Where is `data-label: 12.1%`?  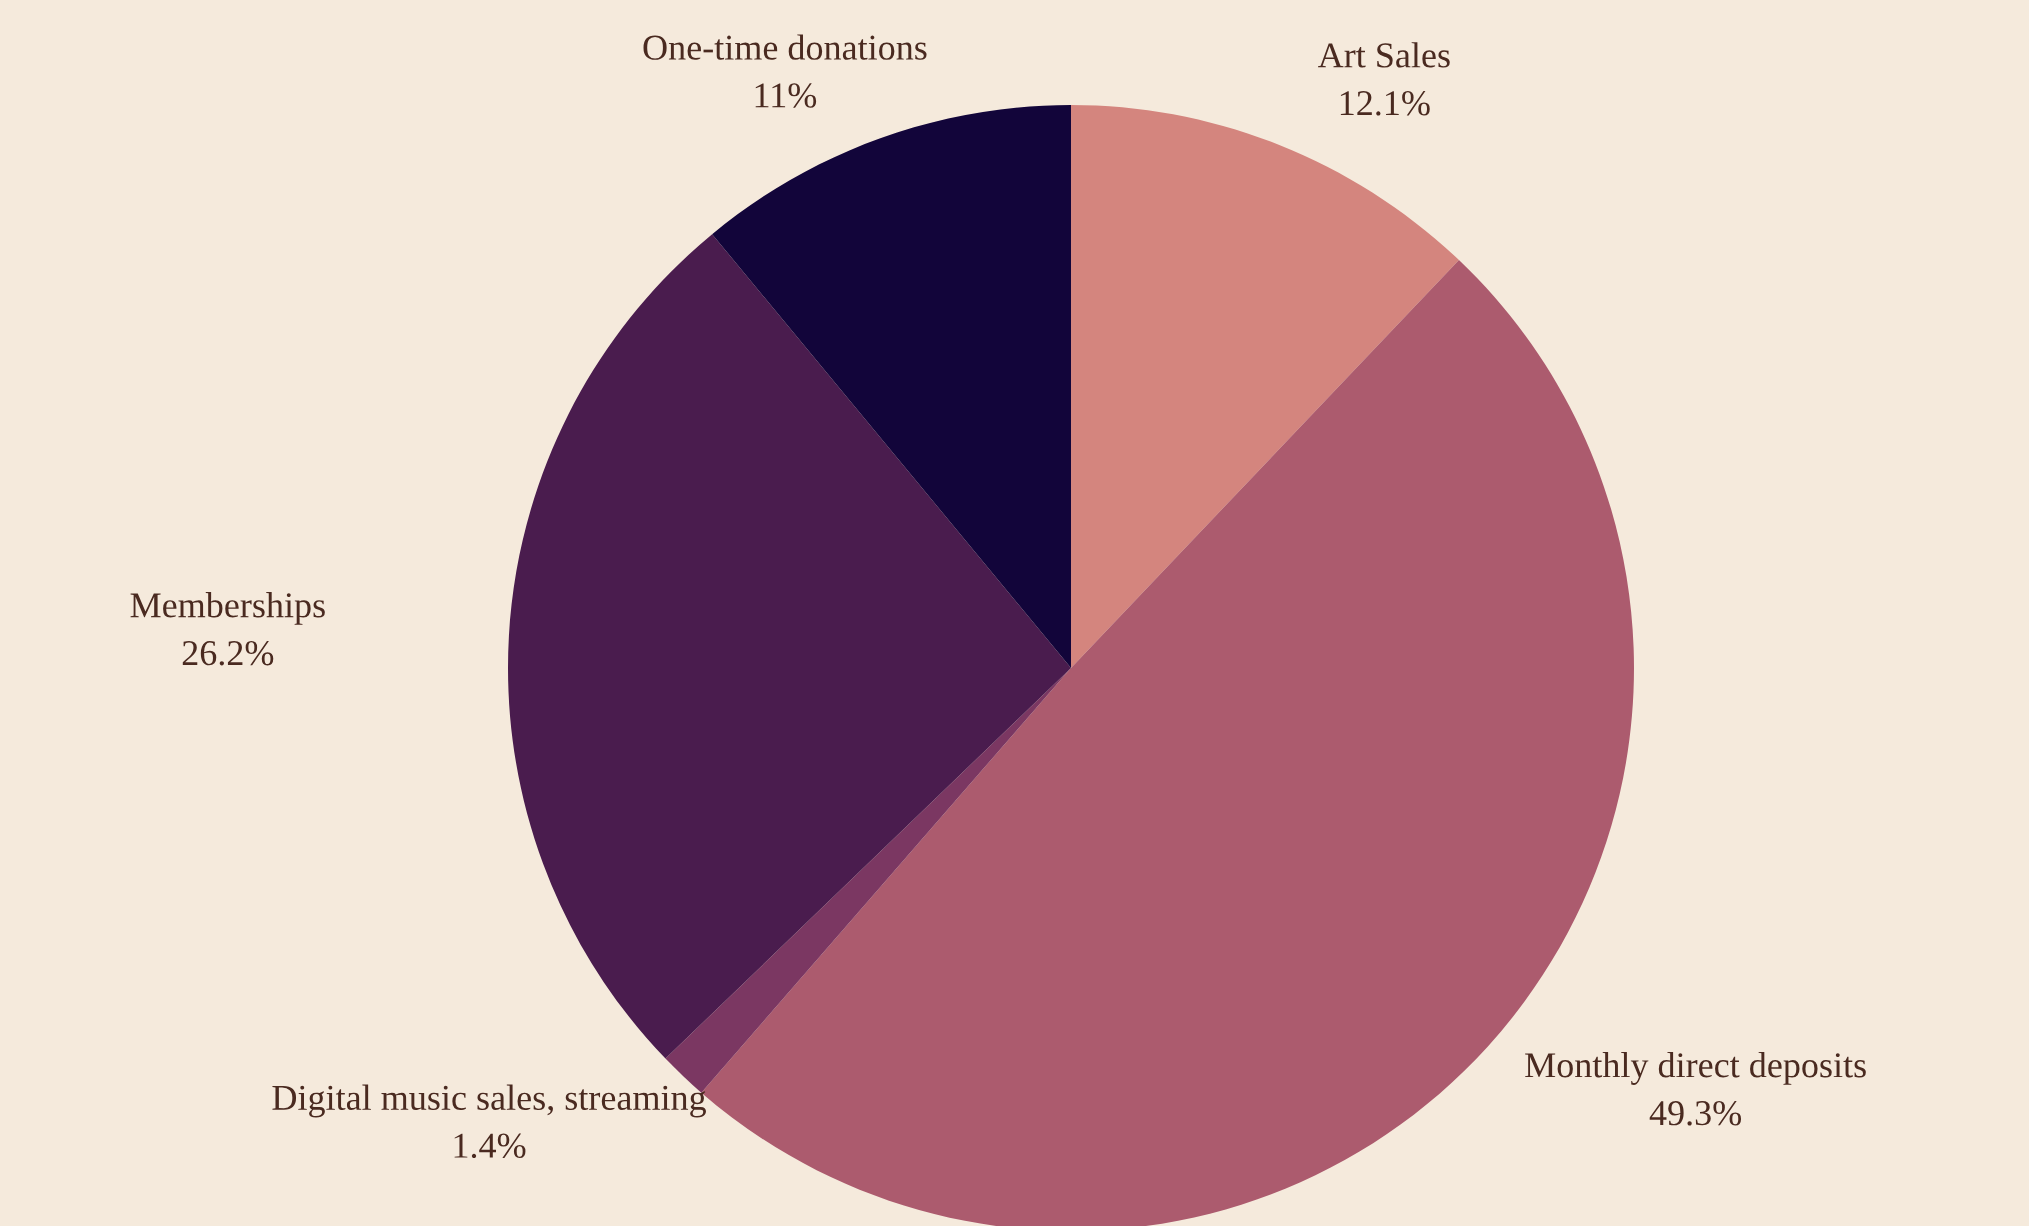
data-label: 12.1% is located at coordinates (1385, 103).